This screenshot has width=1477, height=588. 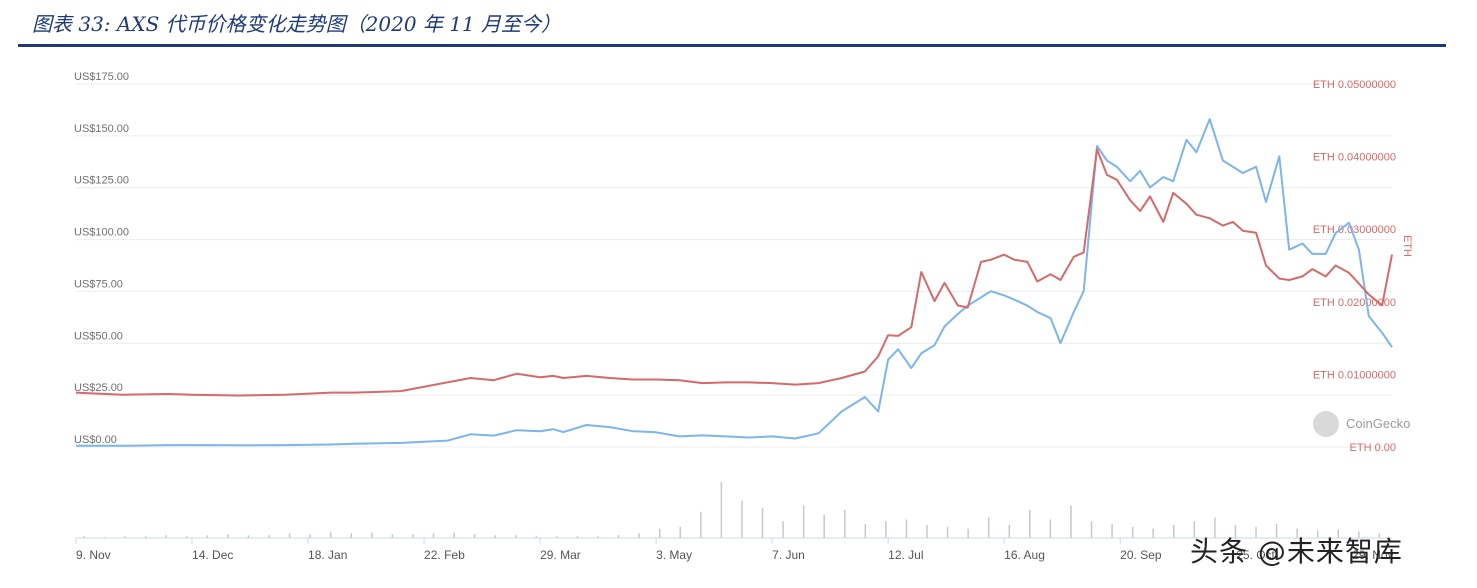 I want to click on usd-tick-label: US$50.00, so click(x=98, y=336).